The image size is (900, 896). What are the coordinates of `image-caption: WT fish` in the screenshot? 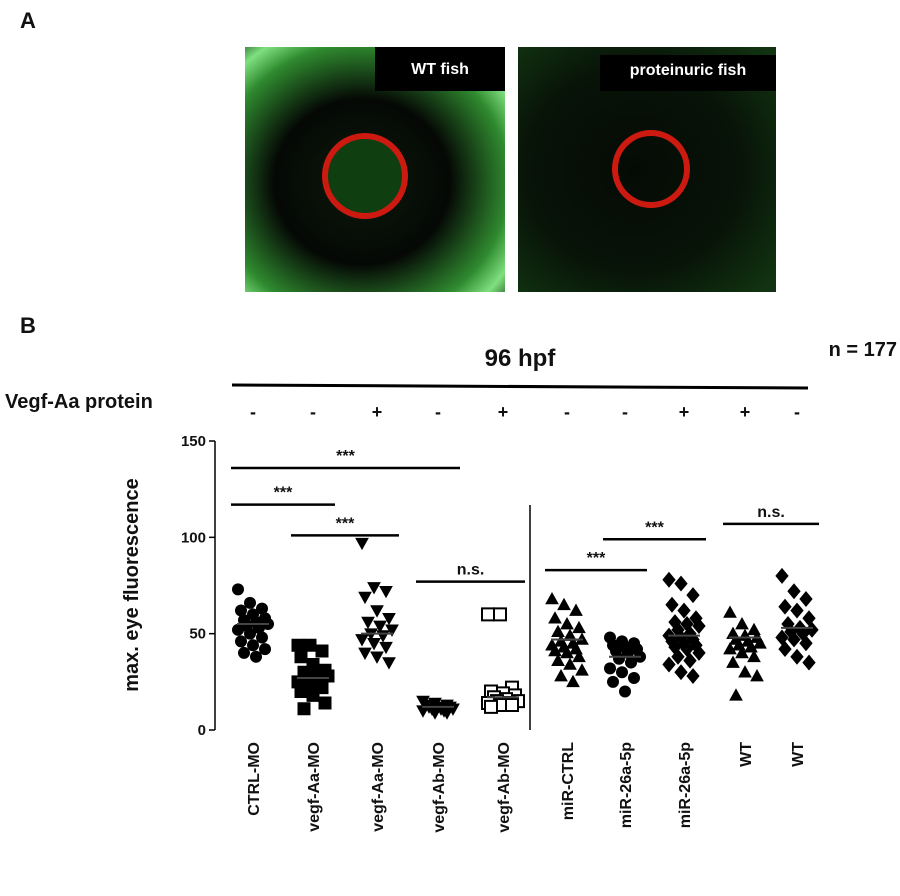 It's located at (440, 69).